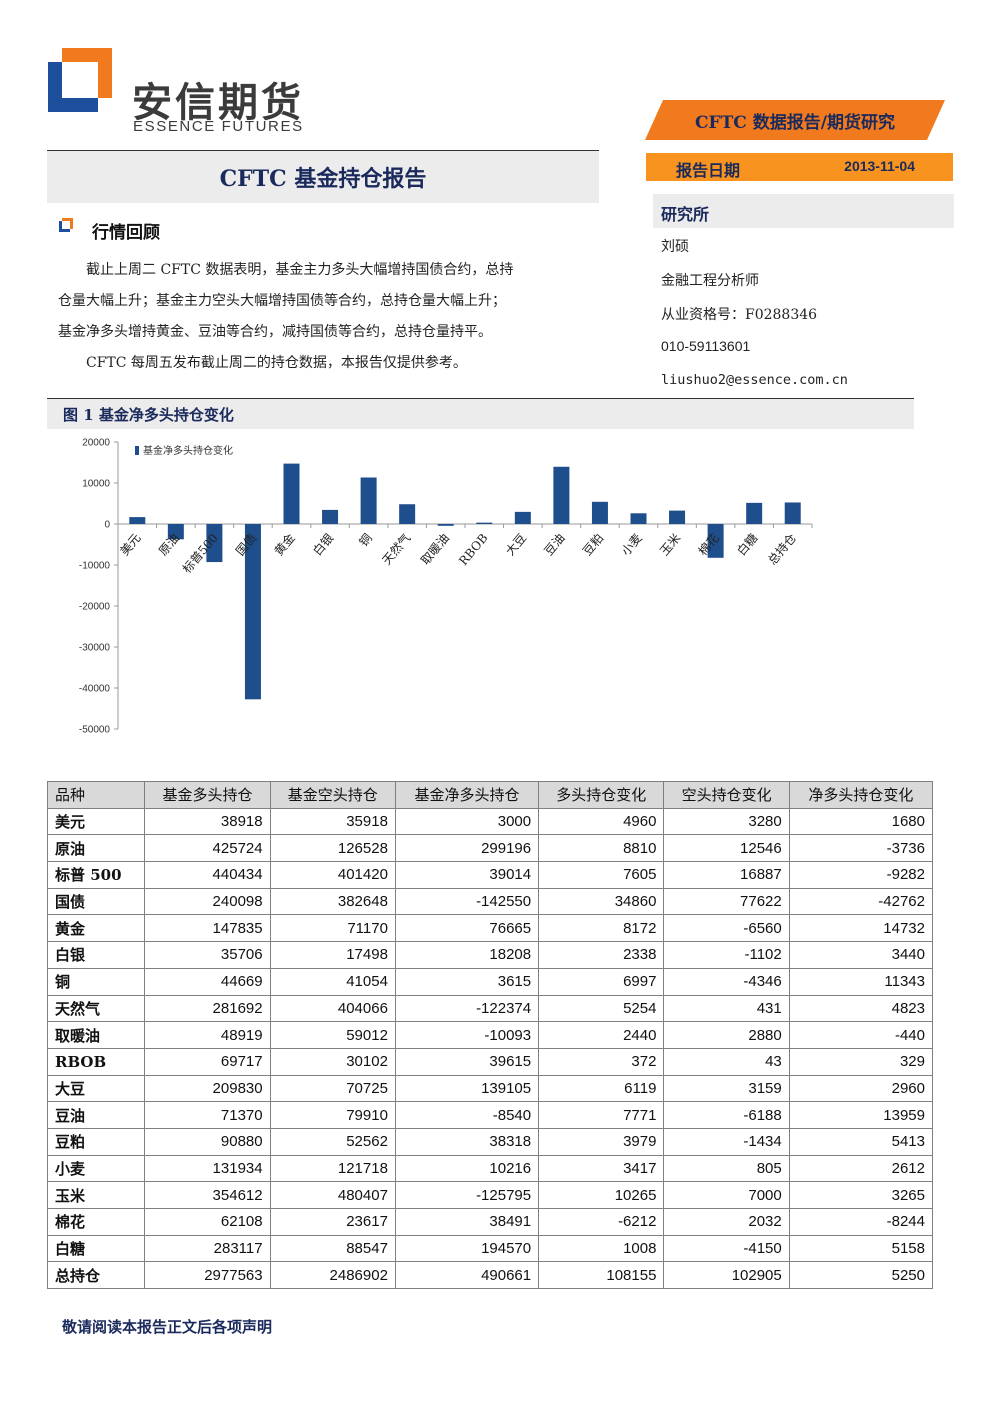 Image resolution: width=992 pixels, height=1403 pixels. What do you see at coordinates (207, 901) in the screenshot?
I see `value-cell: 240098` at bounding box center [207, 901].